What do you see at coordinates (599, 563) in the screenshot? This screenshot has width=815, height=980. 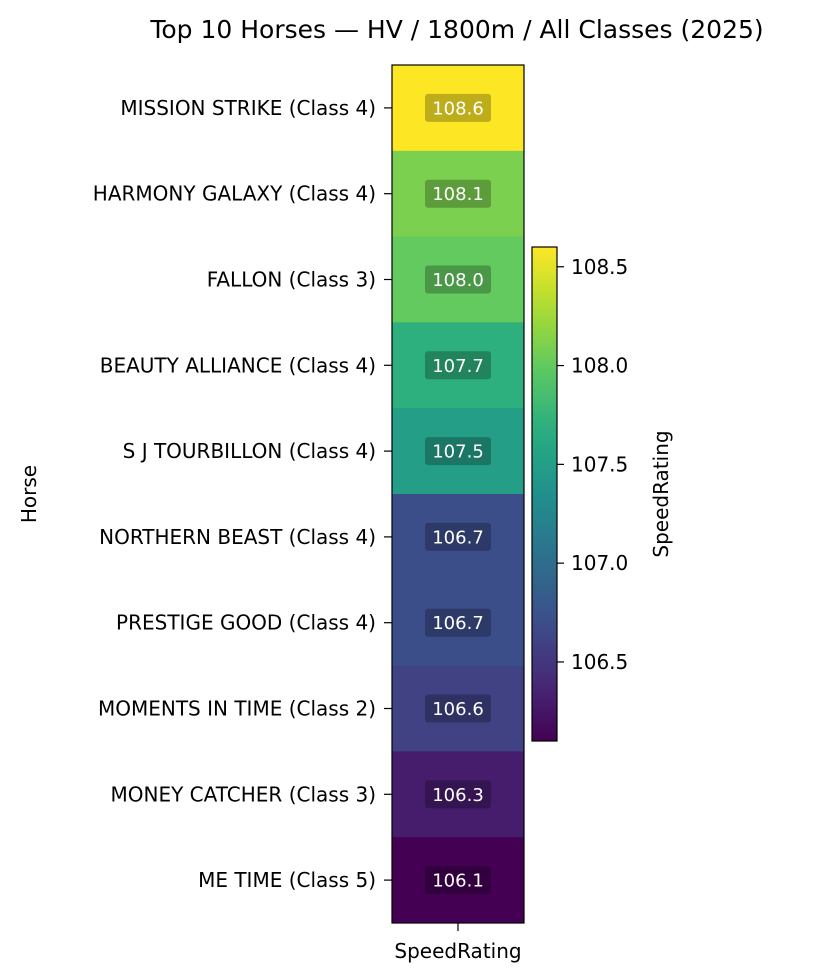 I see `colorbar-tick-label: 107.0` at bounding box center [599, 563].